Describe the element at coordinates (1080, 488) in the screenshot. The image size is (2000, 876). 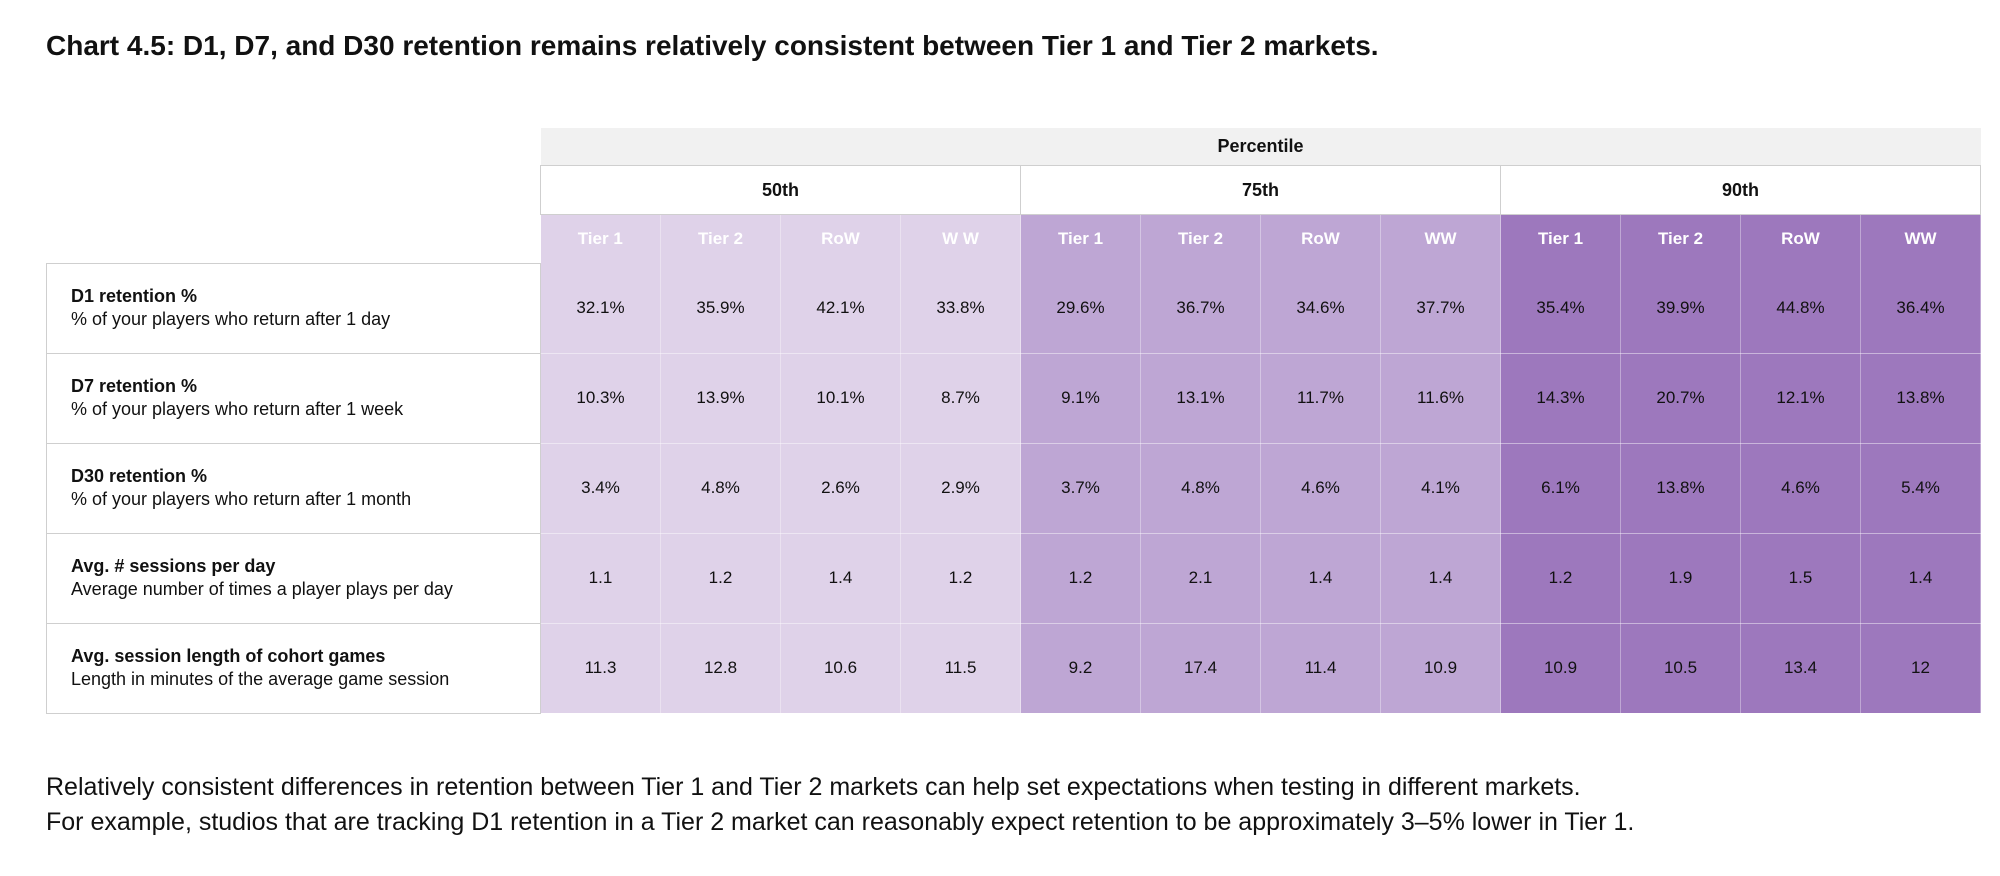
I see `data-cell: 3.7%` at that location.